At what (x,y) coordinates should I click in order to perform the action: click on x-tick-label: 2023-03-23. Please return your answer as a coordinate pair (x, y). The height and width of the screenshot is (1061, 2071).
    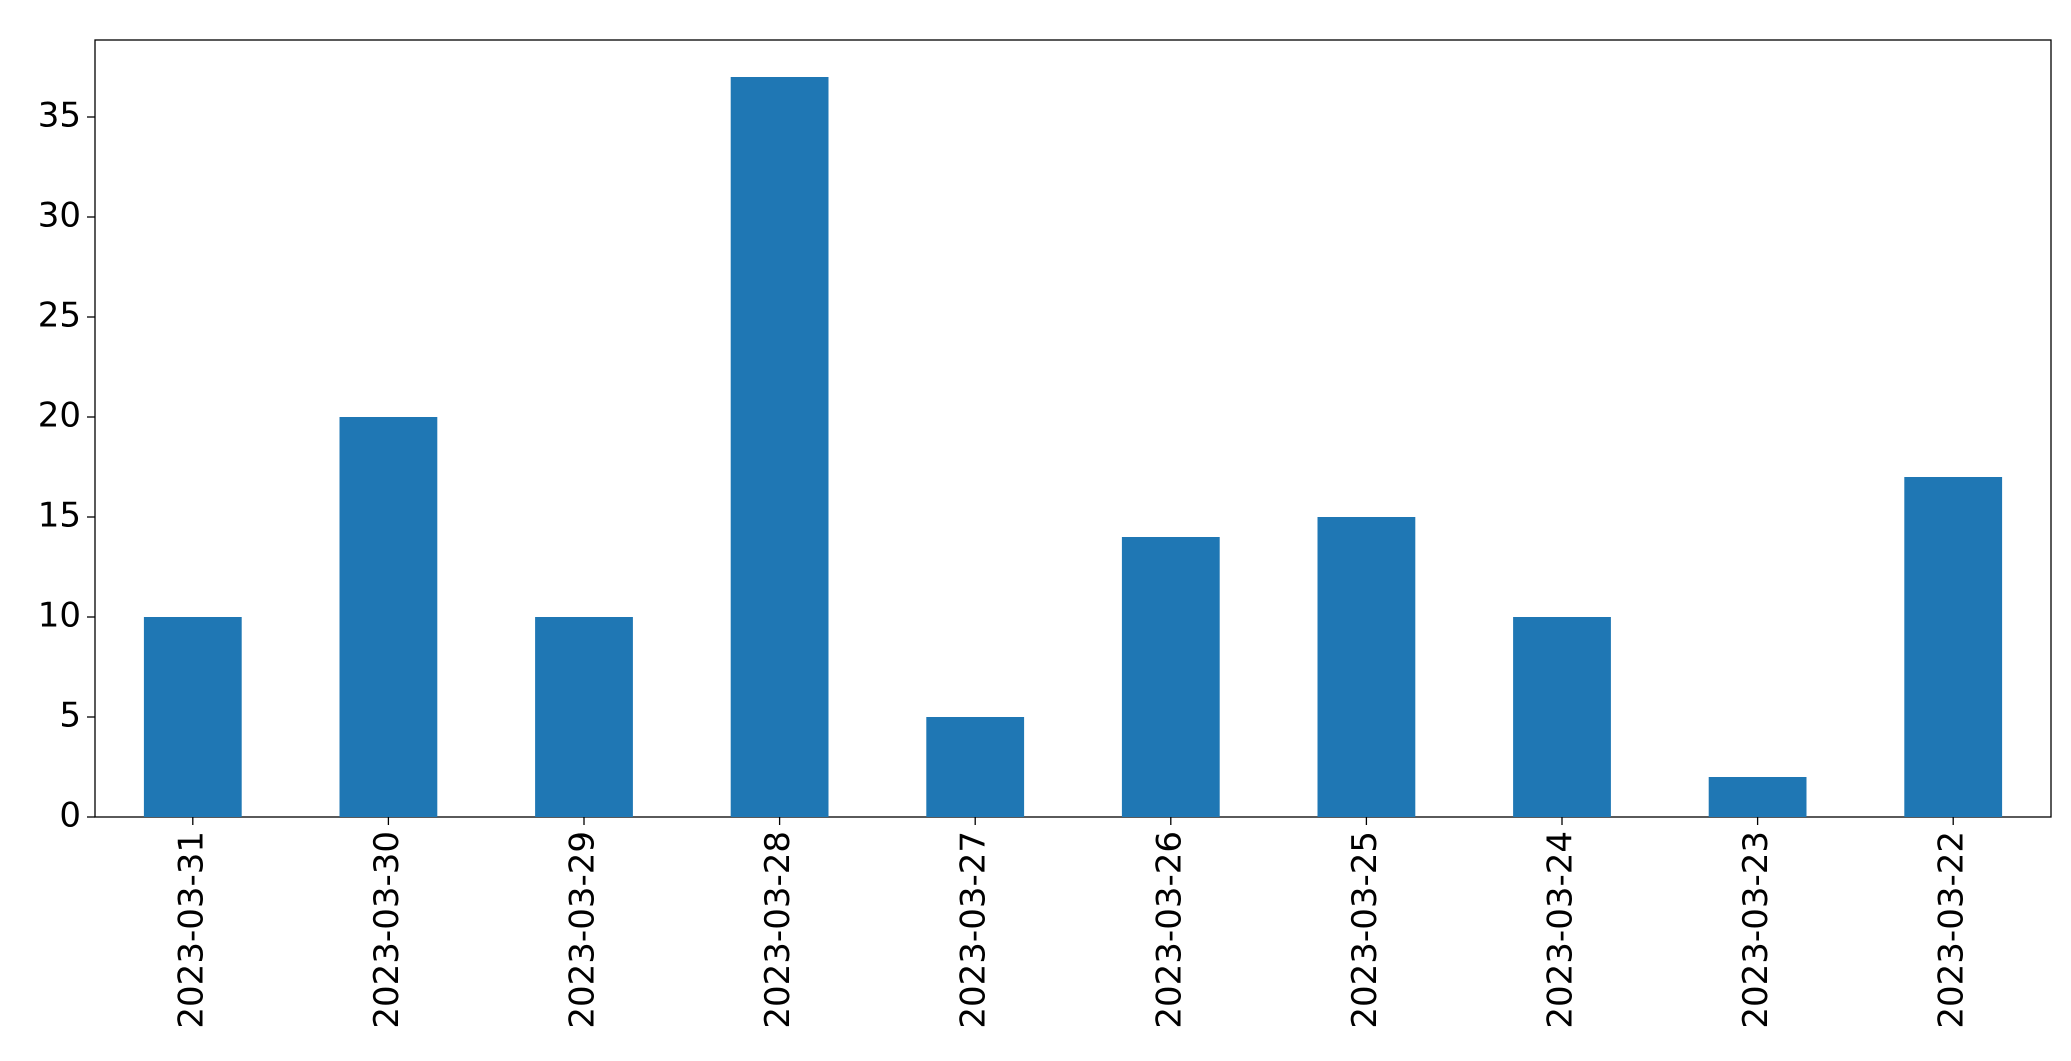
    Looking at the image, I should click on (1756, 930).